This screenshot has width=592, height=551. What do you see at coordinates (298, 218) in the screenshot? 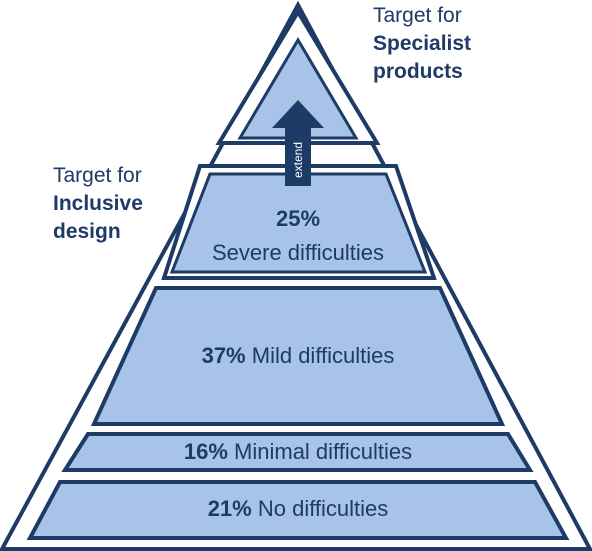
I see `severe-percent: 25%` at bounding box center [298, 218].